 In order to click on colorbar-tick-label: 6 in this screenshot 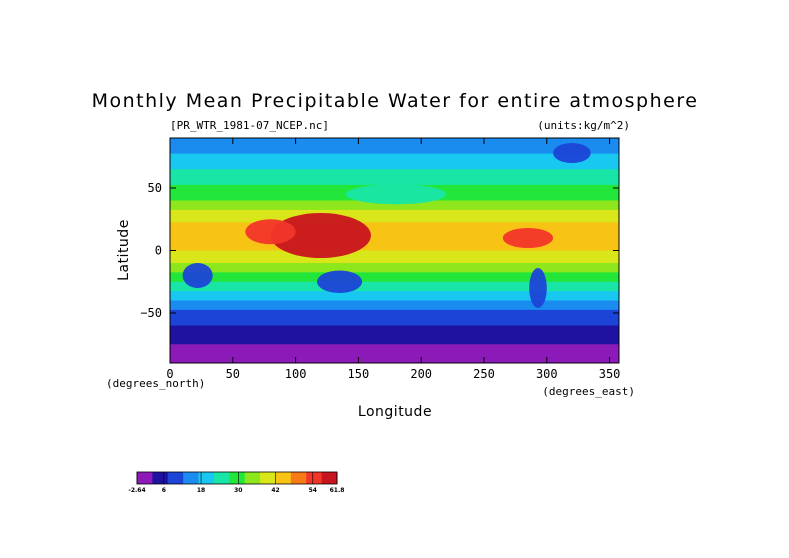, I will do `click(164, 490)`.